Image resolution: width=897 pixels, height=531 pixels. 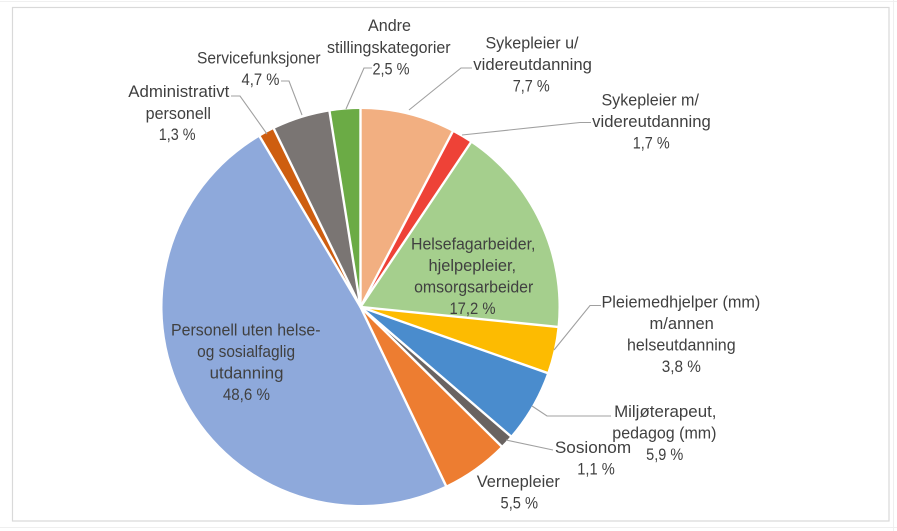 I want to click on svg-text: 2,5 %, so click(x=390, y=68).